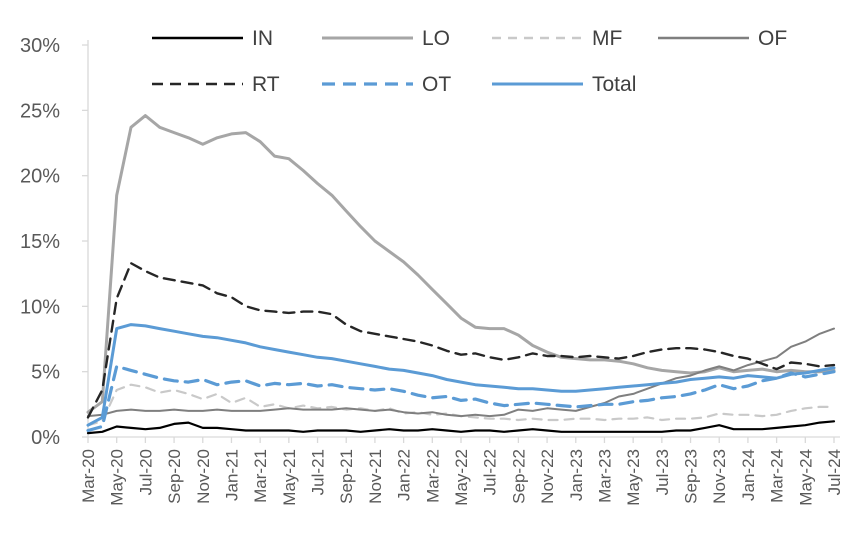 The height and width of the screenshot is (534, 852). Describe the element at coordinates (461, 427) in the screenshot. I see `series-line-in` at that location.